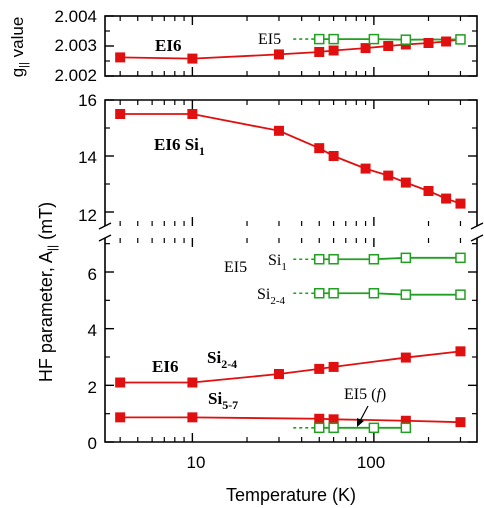  What do you see at coordinates (105, 232) in the screenshot?
I see `axis-break-left` at bounding box center [105, 232].